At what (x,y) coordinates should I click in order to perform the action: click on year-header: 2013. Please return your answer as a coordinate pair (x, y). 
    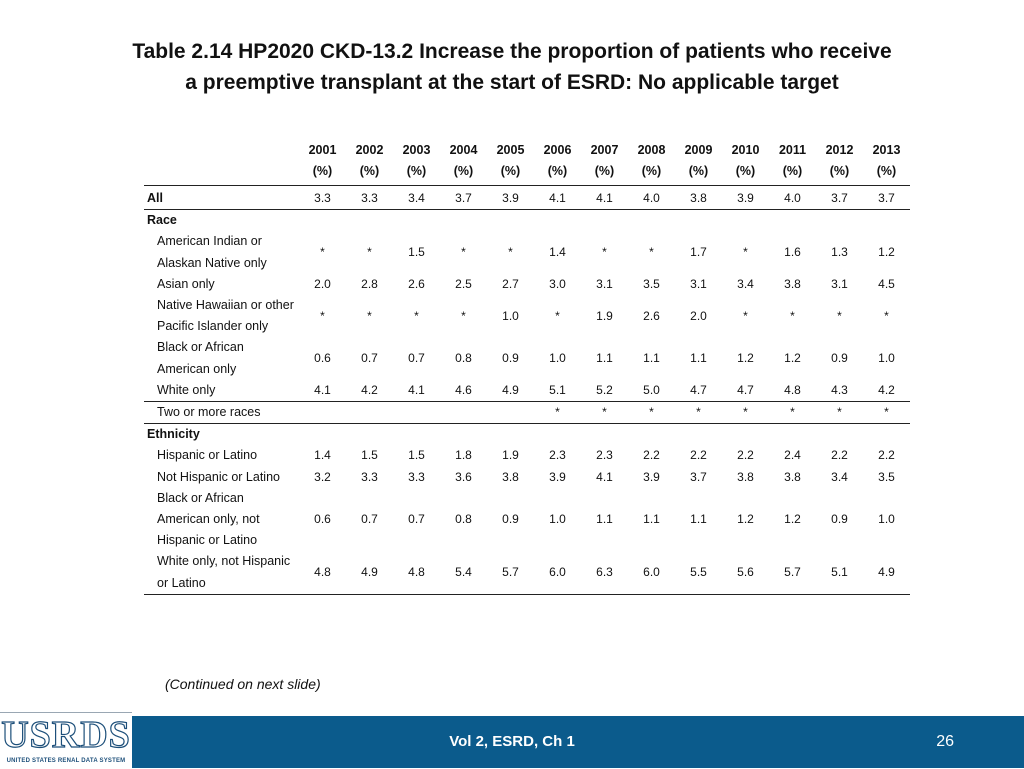
    Looking at the image, I should click on (886, 150).